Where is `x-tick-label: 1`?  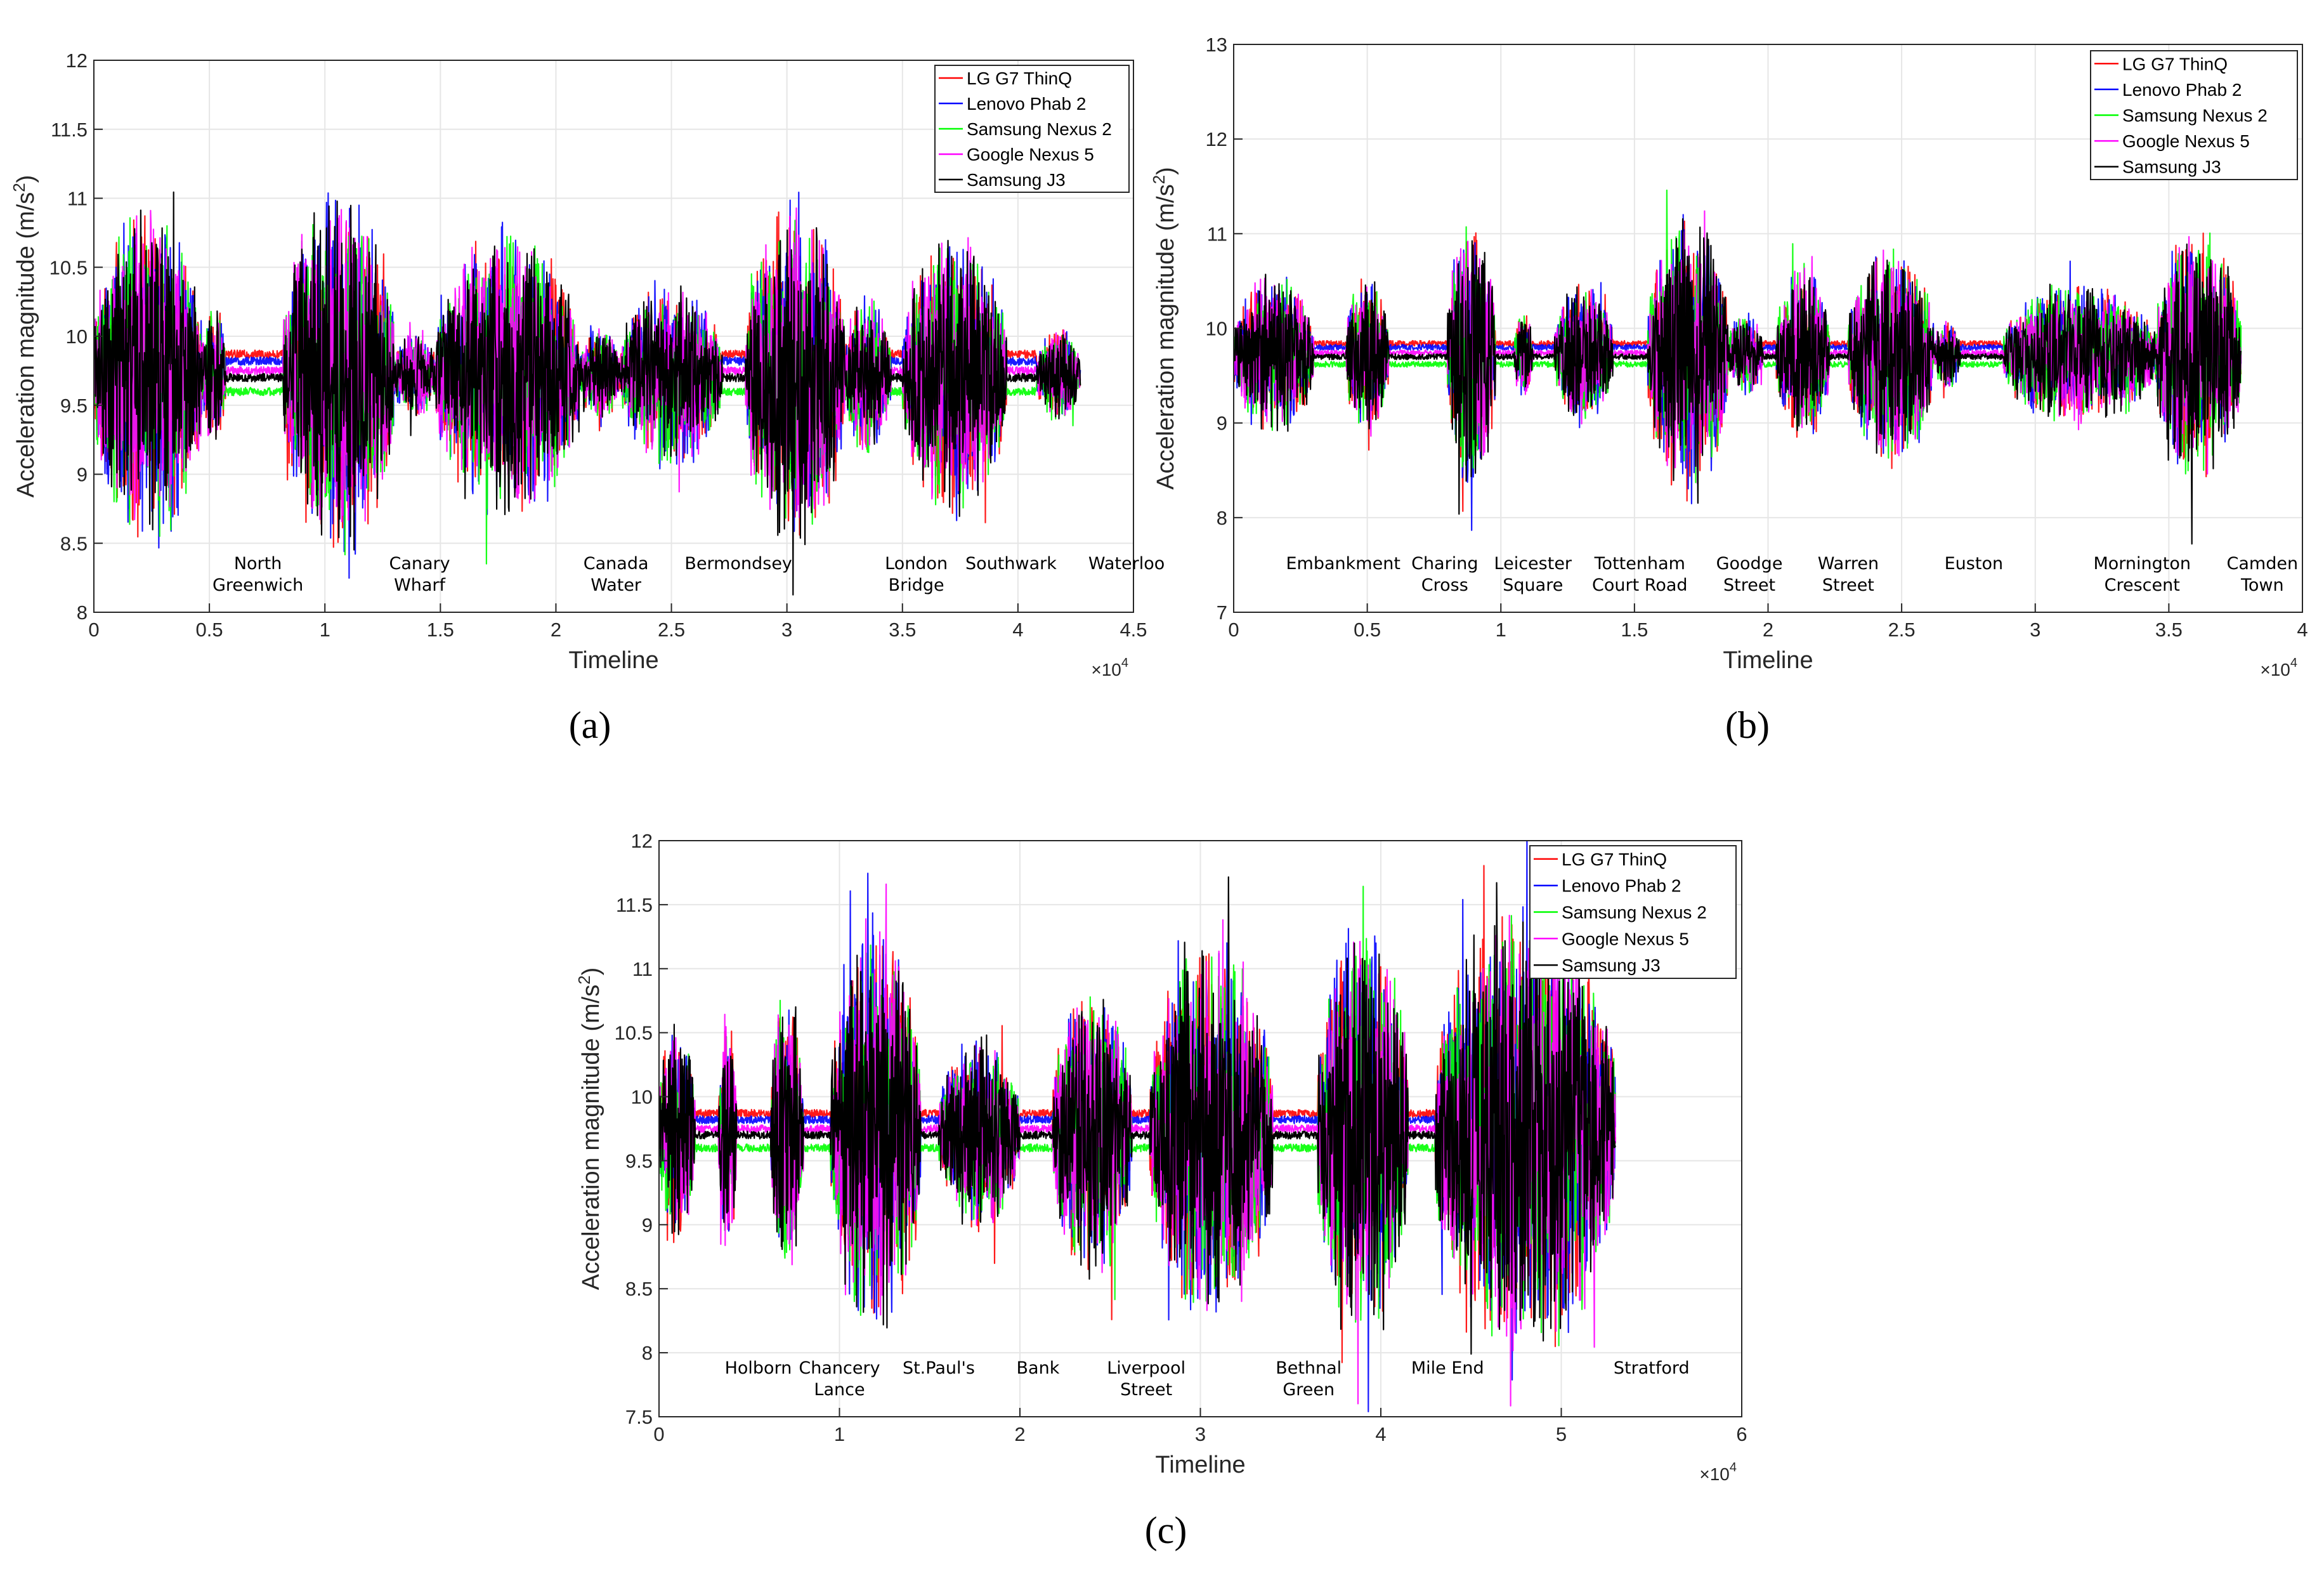 x-tick-label: 1 is located at coordinates (839, 1434).